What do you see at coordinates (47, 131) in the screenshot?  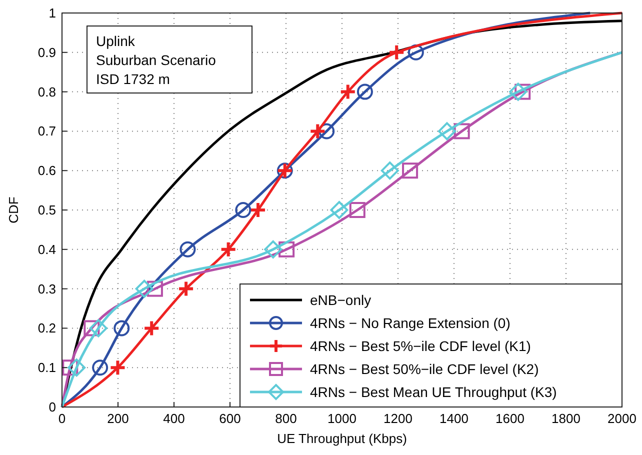 I see `y-tick-label: 0.7` at bounding box center [47, 131].